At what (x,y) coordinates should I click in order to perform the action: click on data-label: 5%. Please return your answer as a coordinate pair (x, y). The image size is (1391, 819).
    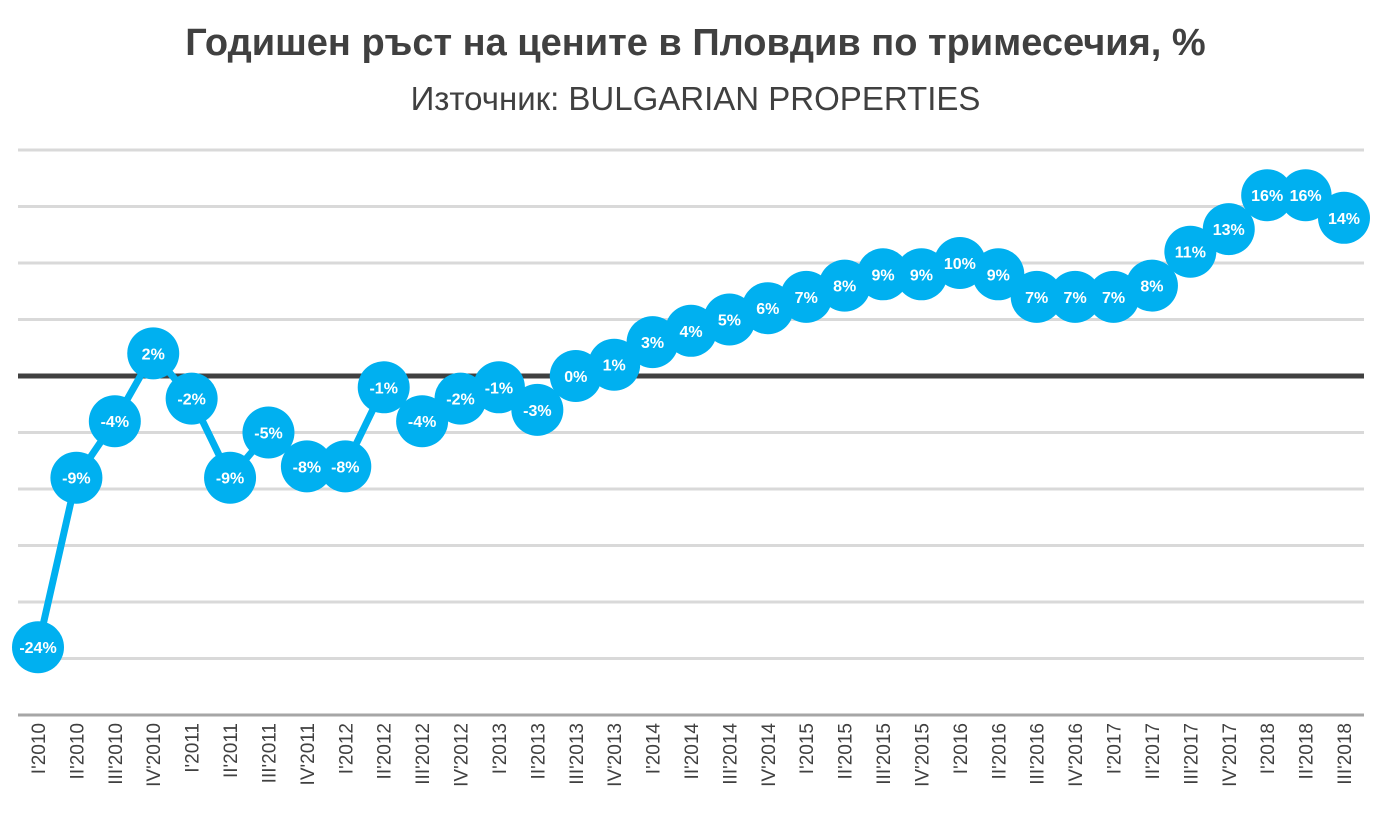
    Looking at the image, I should click on (729, 321).